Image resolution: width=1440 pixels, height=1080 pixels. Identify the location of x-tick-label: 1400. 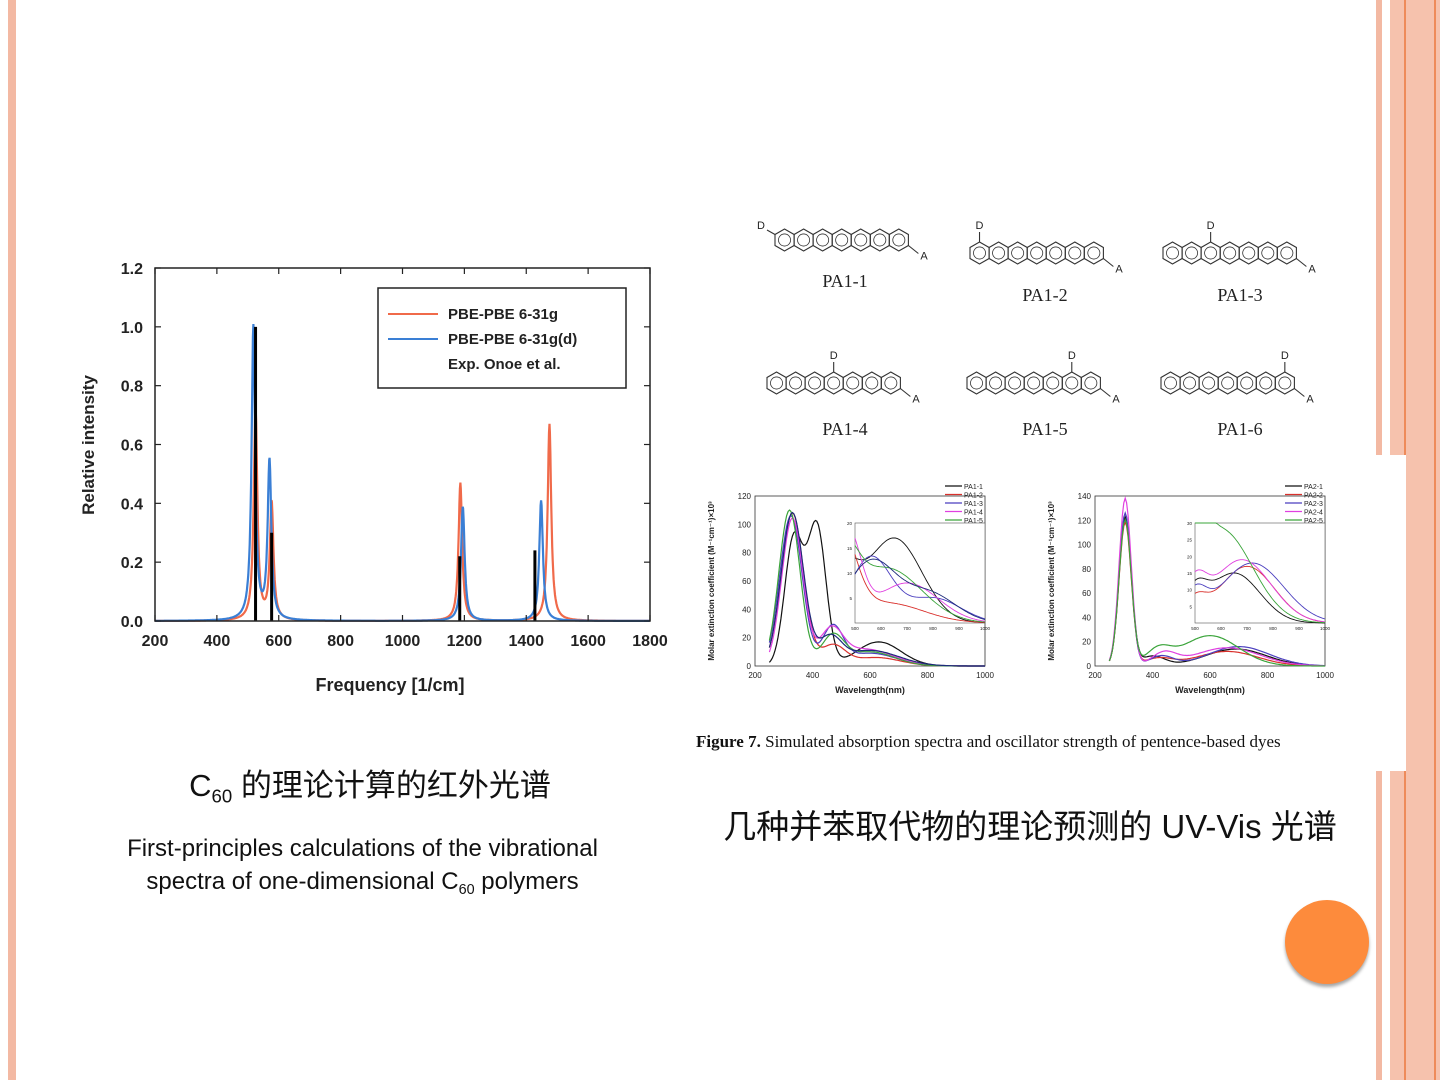
(526, 641).